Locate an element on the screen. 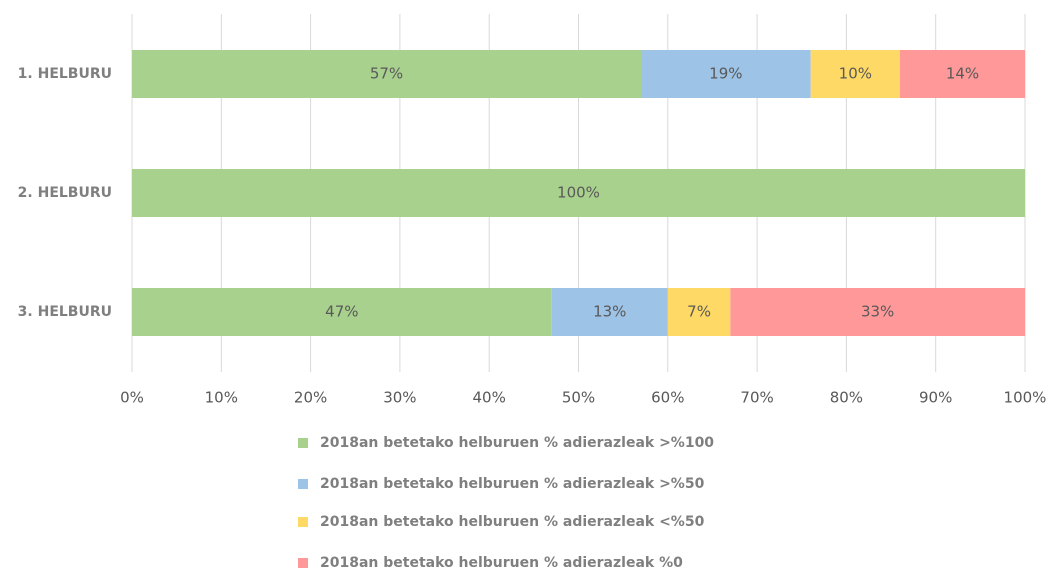 The width and height of the screenshot is (1051, 572). data-label: 33% is located at coordinates (877, 312).